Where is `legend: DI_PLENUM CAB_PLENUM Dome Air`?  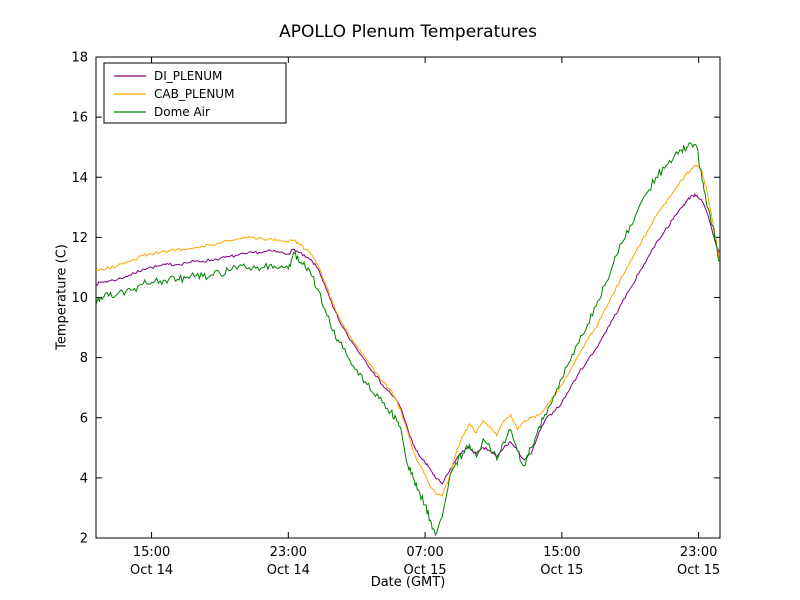 legend: DI_PLENUM CAB_PLENUM Dome Air is located at coordinates (195, 93).